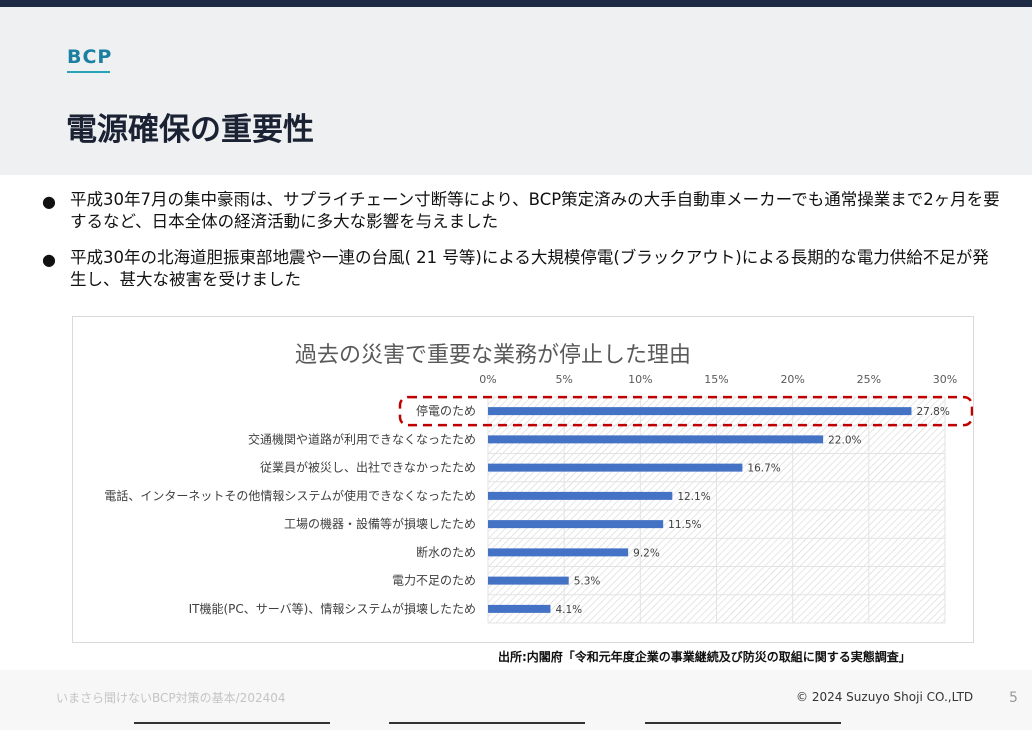  What do you see at coordinates (716, 379) in the screenshot?
I see `x-tick-label: 15%` at bounding box center [716, 379].